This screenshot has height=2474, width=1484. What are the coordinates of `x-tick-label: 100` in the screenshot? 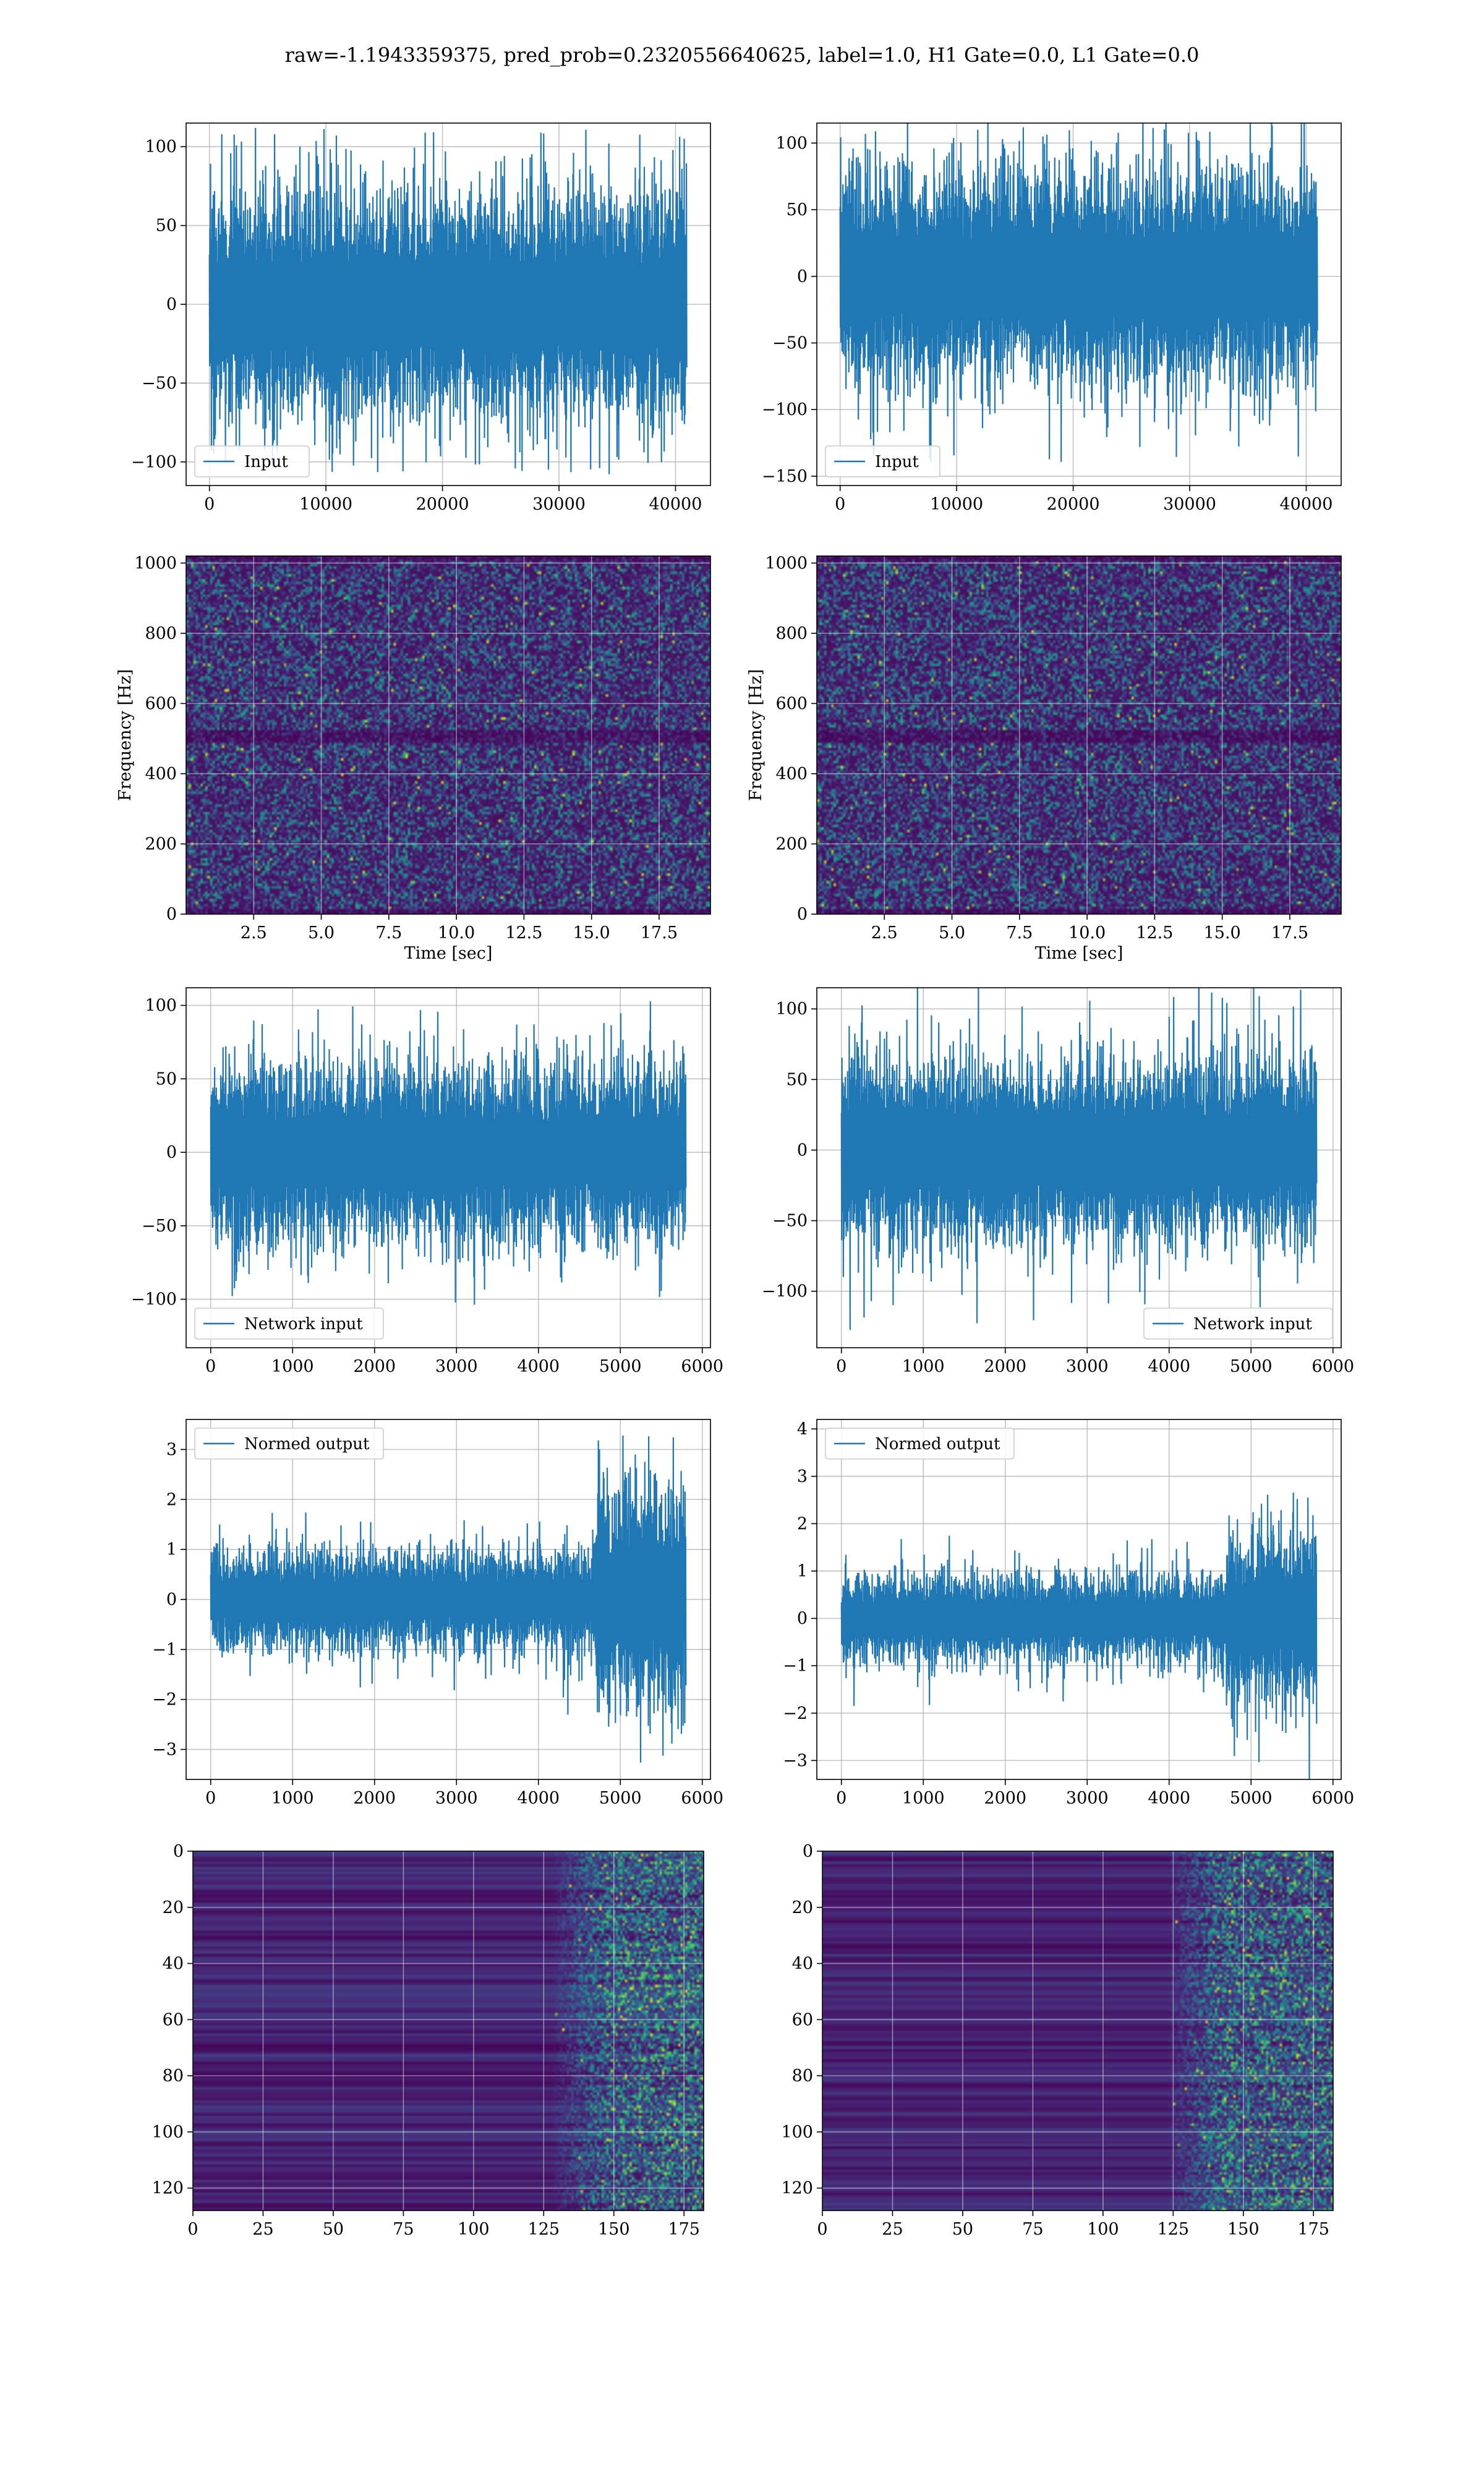 It's located at (474, 2229).